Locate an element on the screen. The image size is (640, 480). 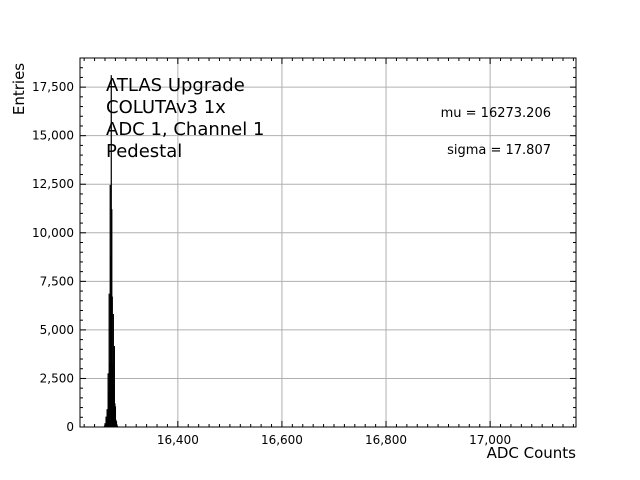
y-tick-label: 10,000 is located at coordinates (53, 233).